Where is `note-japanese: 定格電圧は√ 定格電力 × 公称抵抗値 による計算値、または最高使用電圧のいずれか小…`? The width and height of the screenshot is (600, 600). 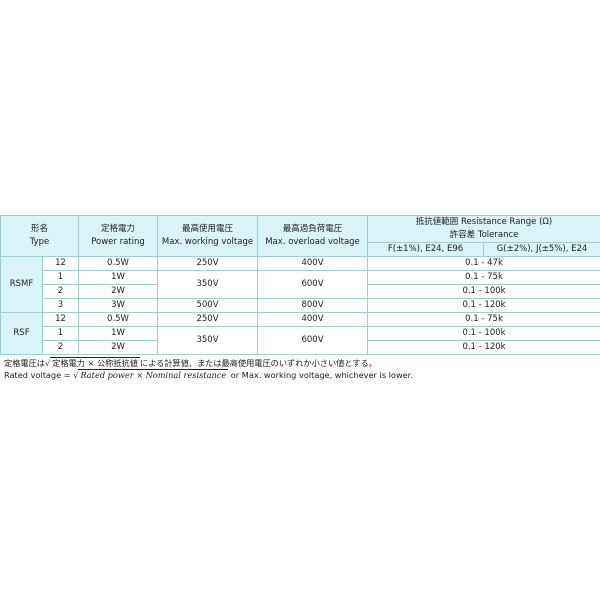 note-japanese: 定格電圧は√ 定格電力 × 公称抵抗値 による計算値、または最高使用電圧のいずれか小… is located at coordinates (190, 362).